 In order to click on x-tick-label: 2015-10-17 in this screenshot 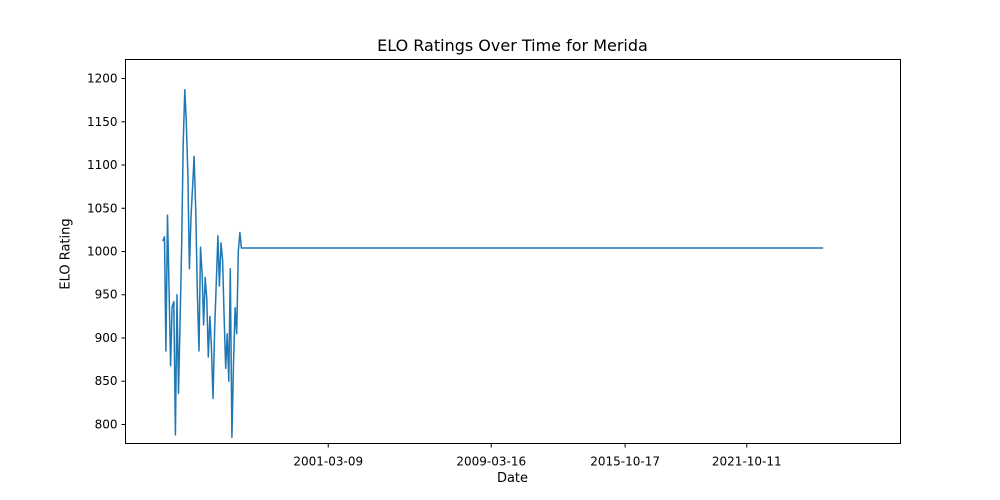, I will do `click(625, 462)`.